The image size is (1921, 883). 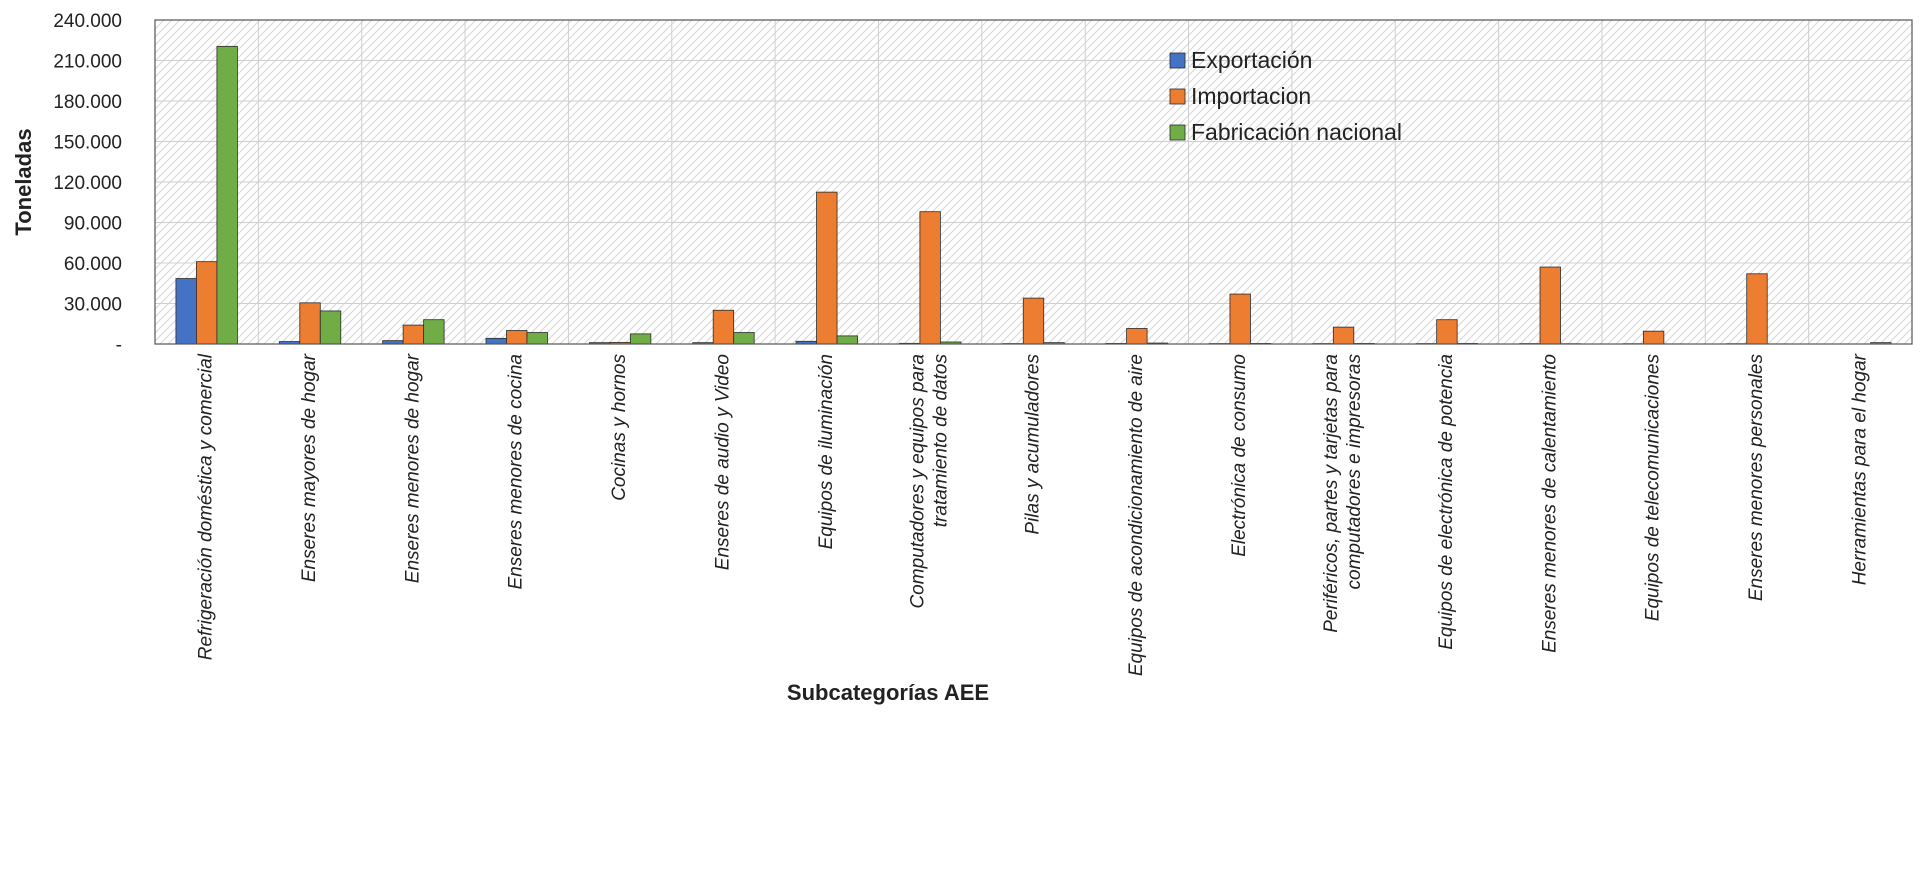 I want to click on y-tick-label: -, so click(x=119, y=345).